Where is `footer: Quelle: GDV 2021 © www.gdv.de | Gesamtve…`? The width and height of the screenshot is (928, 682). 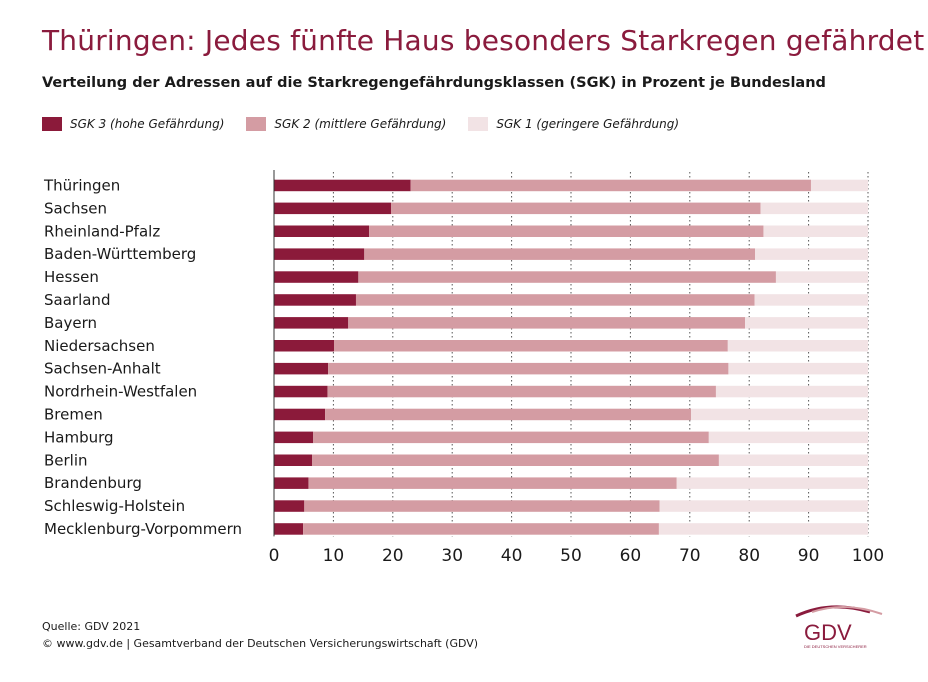 footer: Quelle: GDV 2021 © www.gdv.de | Gesamtve… is located at coordinates (260, 635).